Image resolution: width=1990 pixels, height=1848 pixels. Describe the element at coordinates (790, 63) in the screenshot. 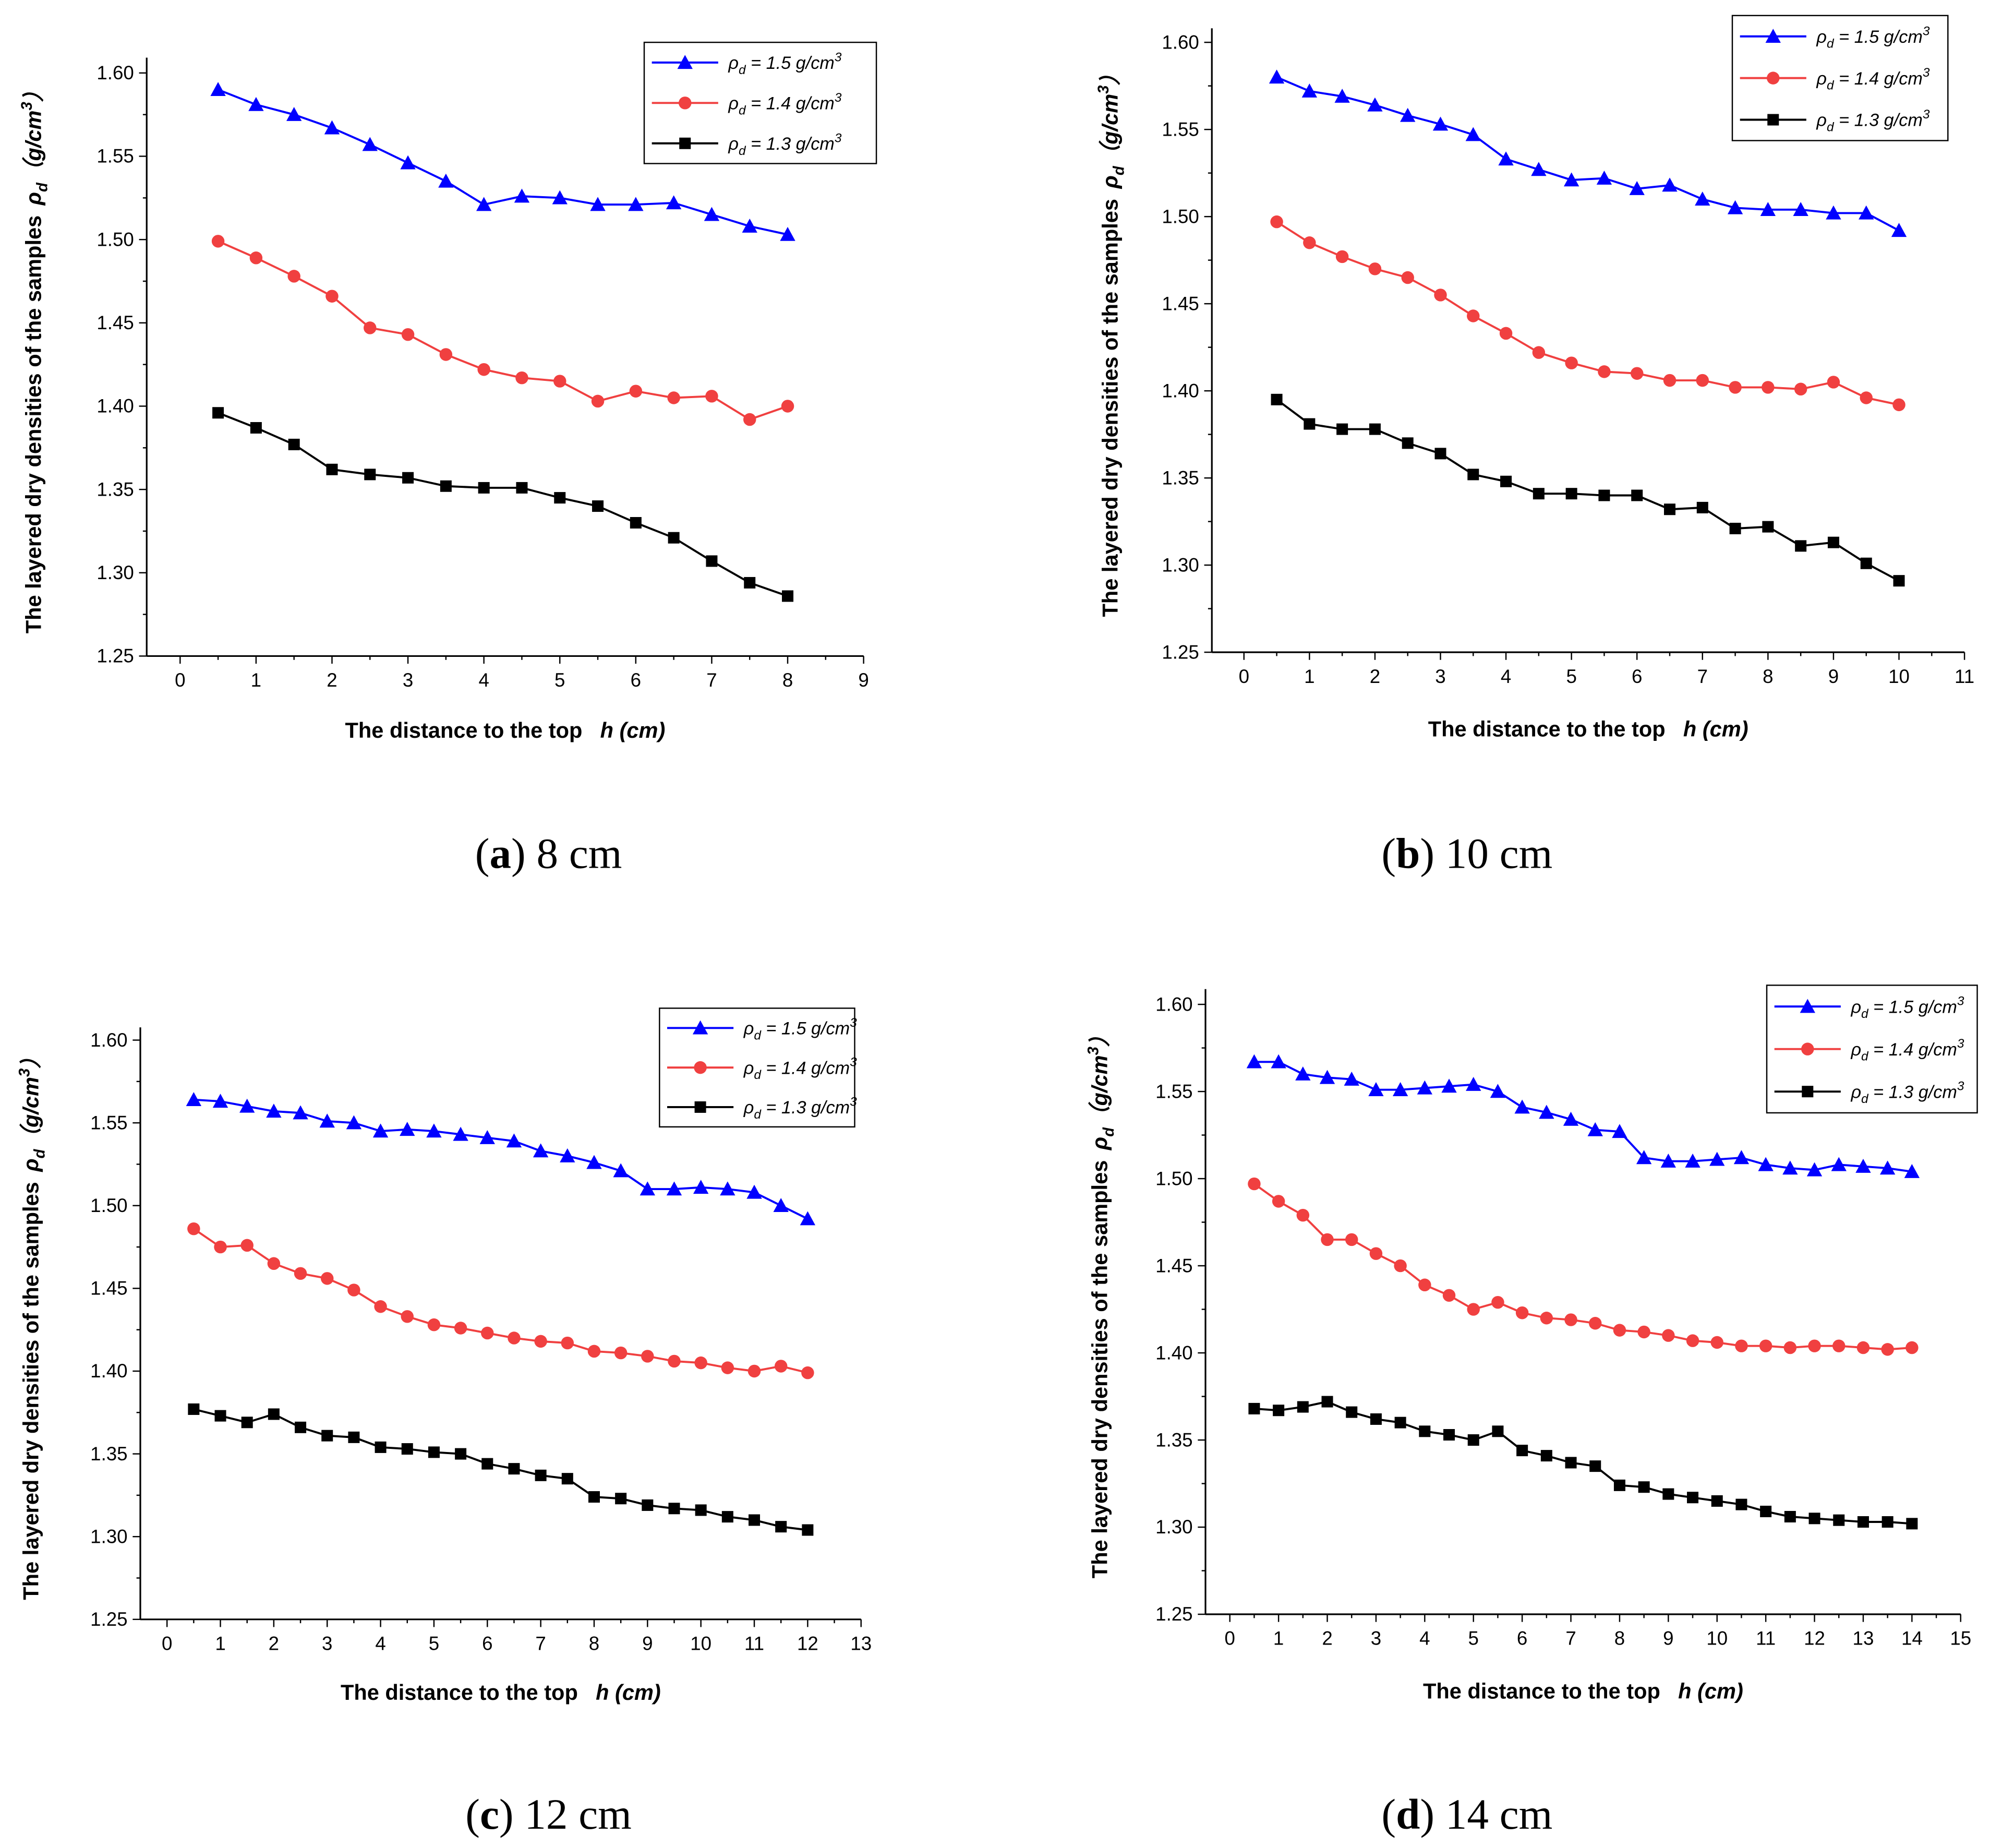

I see `legend-text: = 1.5 g/cm` at that location.